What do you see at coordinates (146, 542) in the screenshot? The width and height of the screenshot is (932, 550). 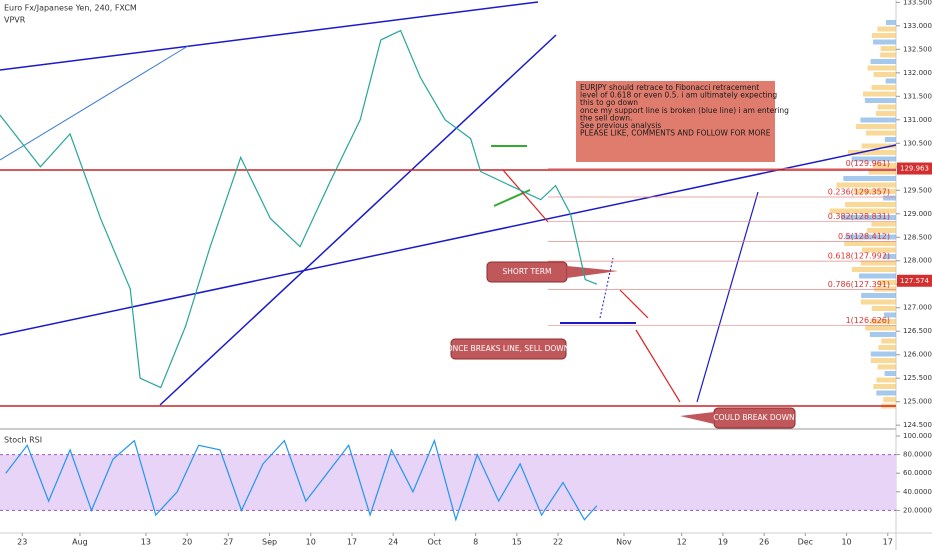 I see `x-tick-label: 13` at bounding box center [146, 542].